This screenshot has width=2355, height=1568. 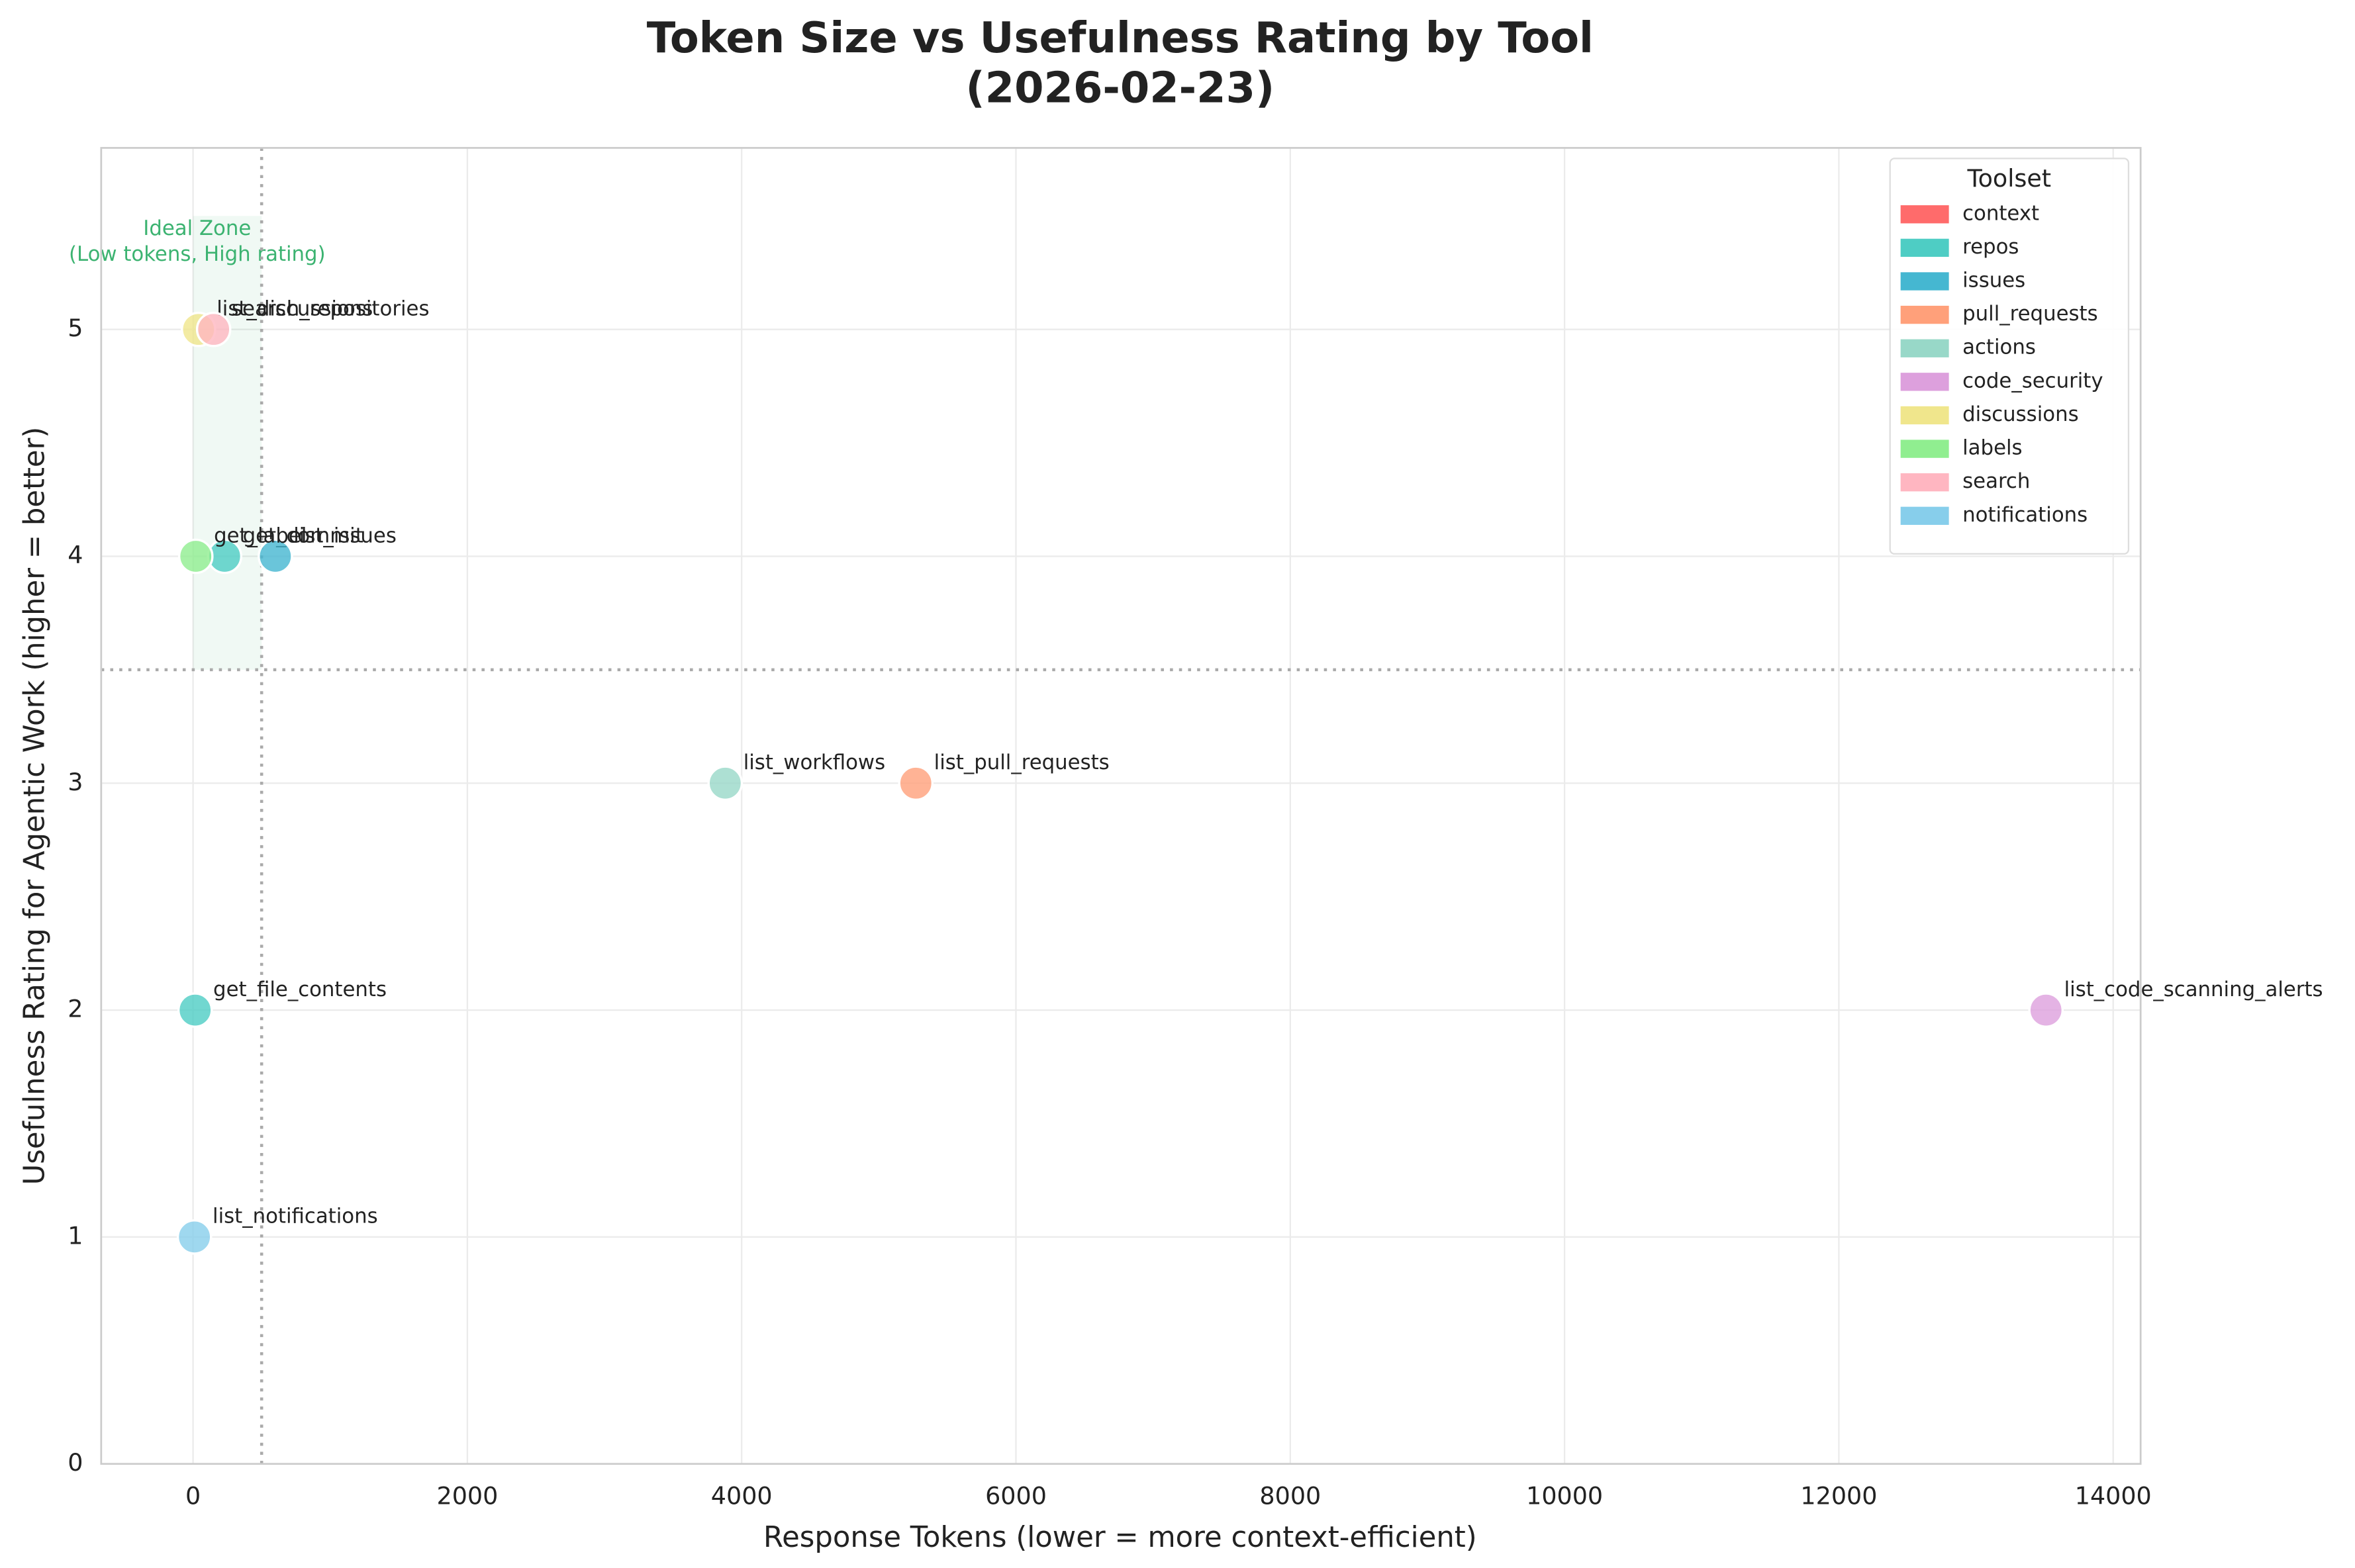 I want to click on point-label: get_file_contents, so click(x=300, y=989).